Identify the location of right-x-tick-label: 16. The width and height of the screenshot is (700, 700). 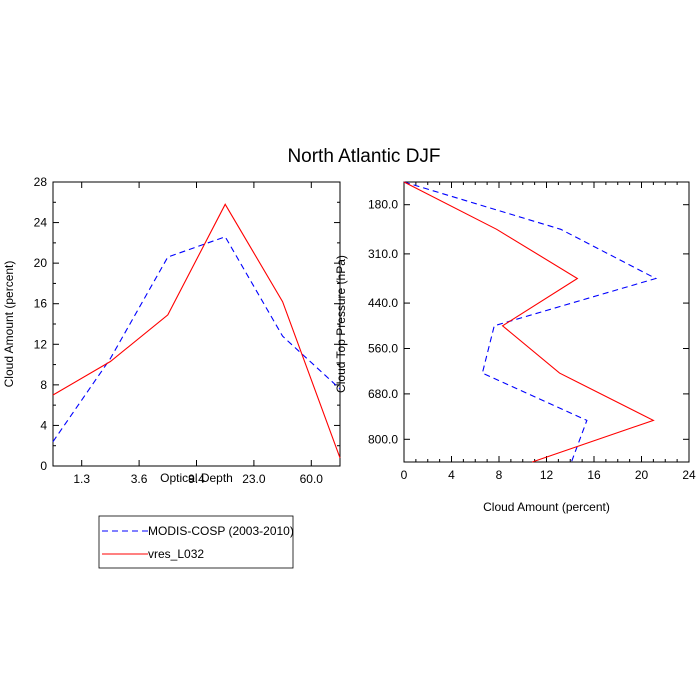
(594, 475).